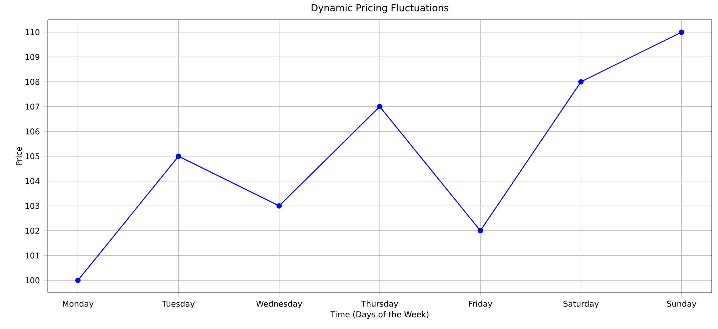 The image size is (718, 329). I want to click on y-tick-label: 109, so click(33, 57).